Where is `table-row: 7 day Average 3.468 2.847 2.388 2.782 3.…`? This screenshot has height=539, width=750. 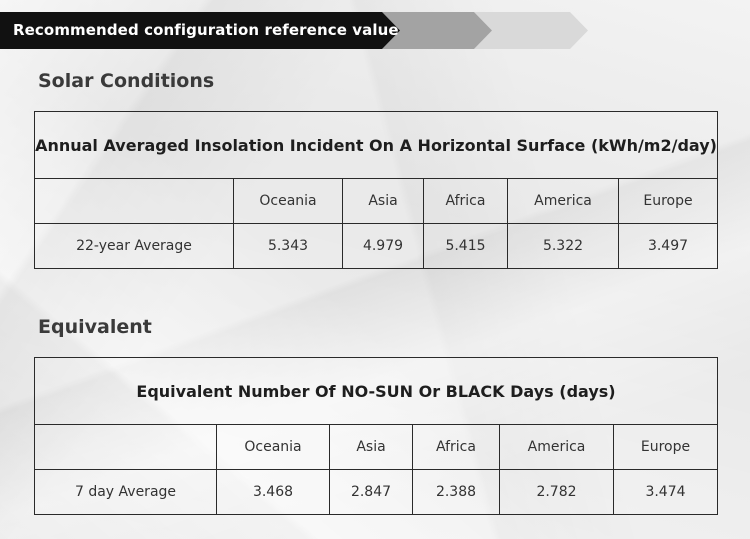 table-row: 7 day Average 3.468 2.847 2.388 2.782 3.… is located at coordinates (376, 492).